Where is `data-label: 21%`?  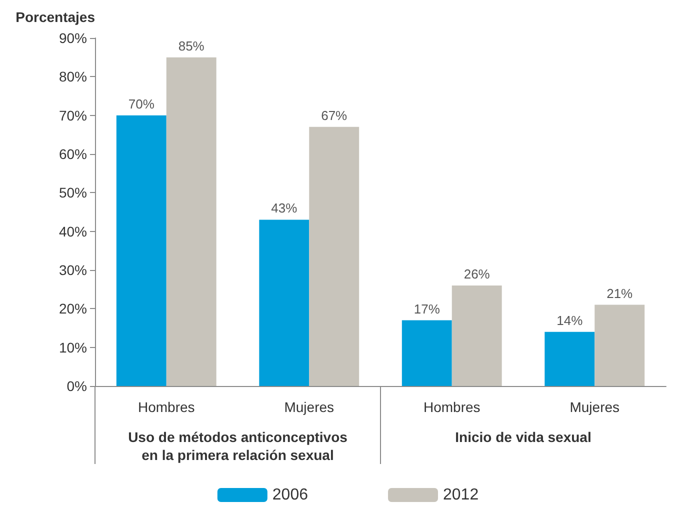 data-label: 21% is located at coordinates (620, 293).